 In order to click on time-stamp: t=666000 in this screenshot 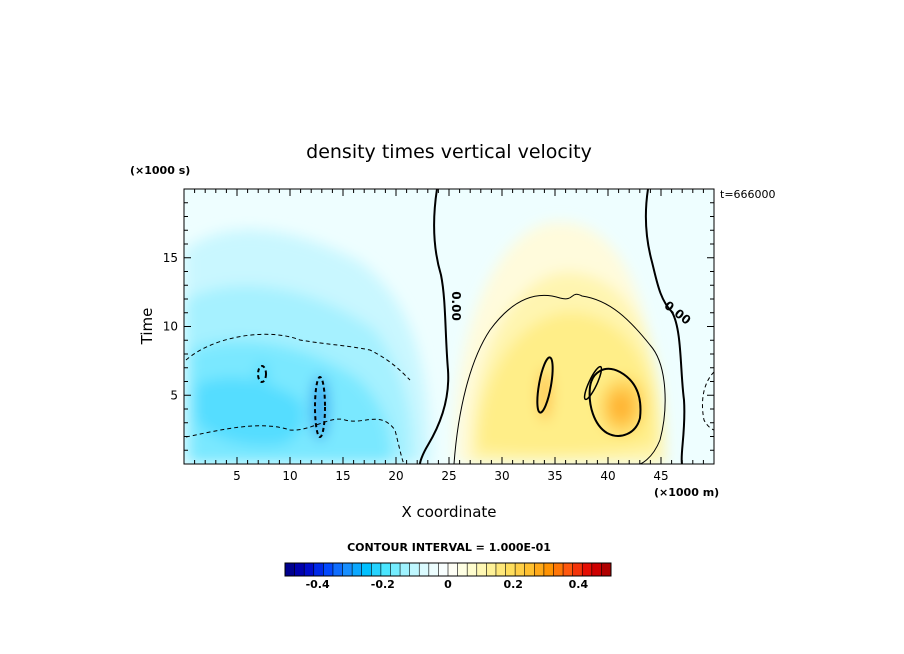, I will do `click(748, 194)`.